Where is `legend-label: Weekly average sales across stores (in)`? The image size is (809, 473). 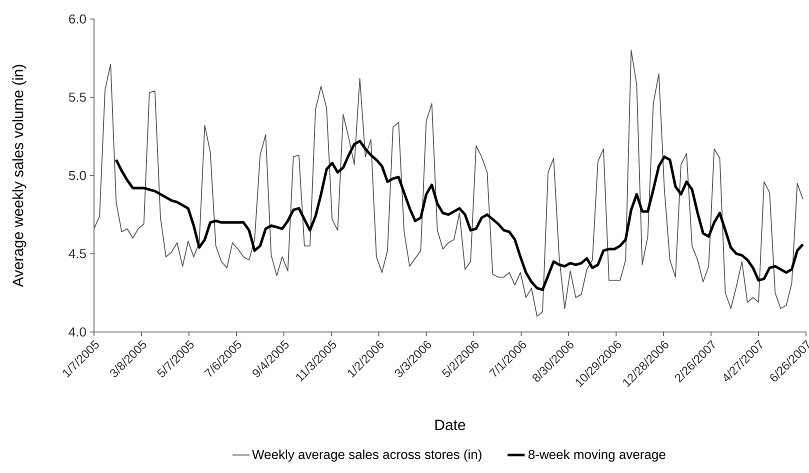
legend-label: Weekly average sales across stores (in) is located at coordinates (367, 456).